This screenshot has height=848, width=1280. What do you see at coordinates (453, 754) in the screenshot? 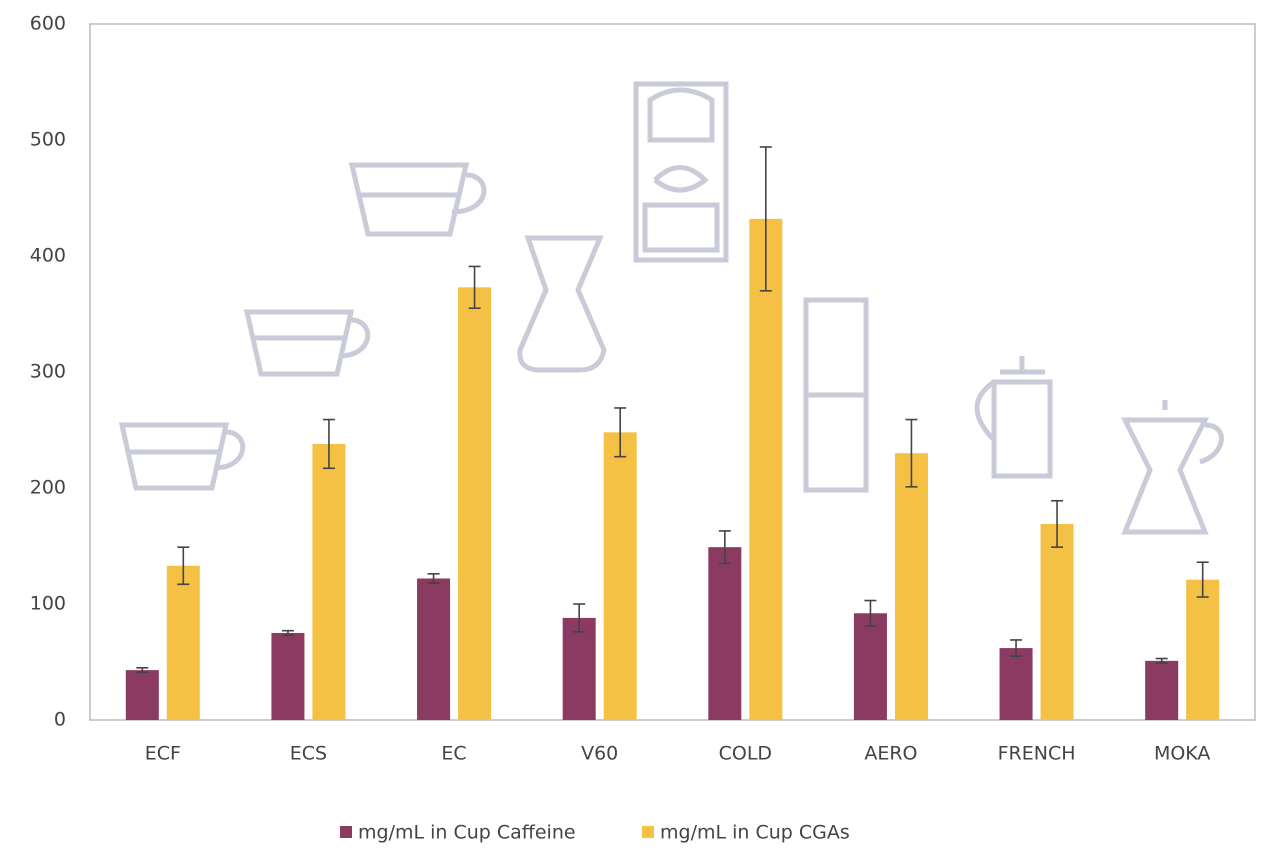
I see `x-tick-label: EC` at bounding box center [453, 754].